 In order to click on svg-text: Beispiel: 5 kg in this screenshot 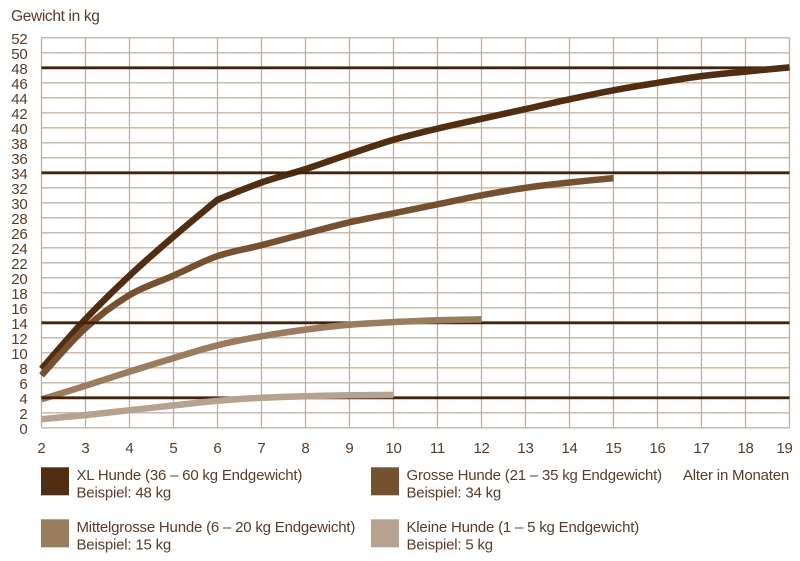, I will do `click(450, 545)`.